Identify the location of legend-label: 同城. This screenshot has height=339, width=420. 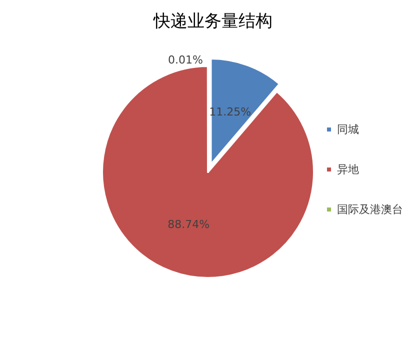
(348, 129).